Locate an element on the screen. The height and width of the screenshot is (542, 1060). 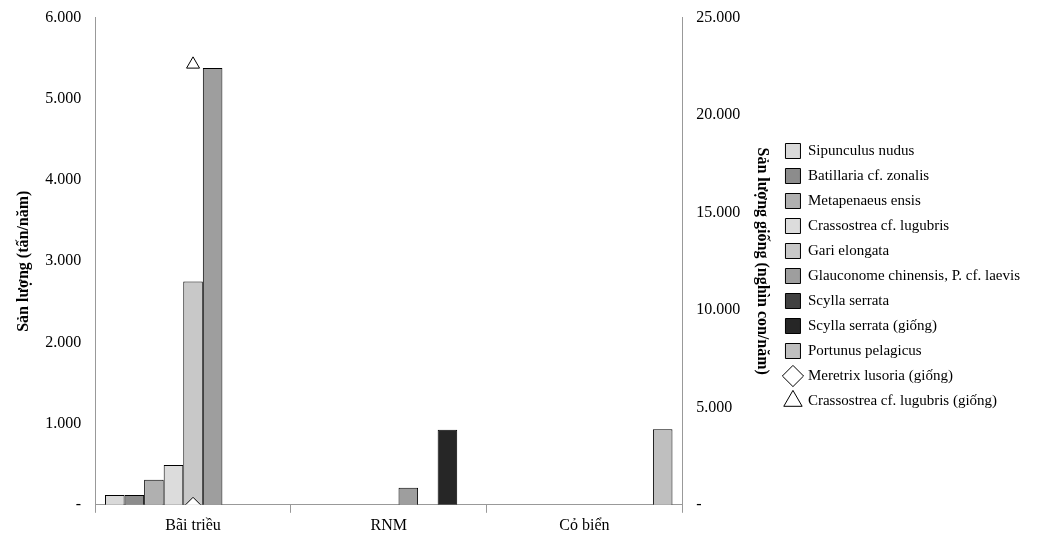
legend-label: Portunus pelagicus is located at coordinates (864, 349).